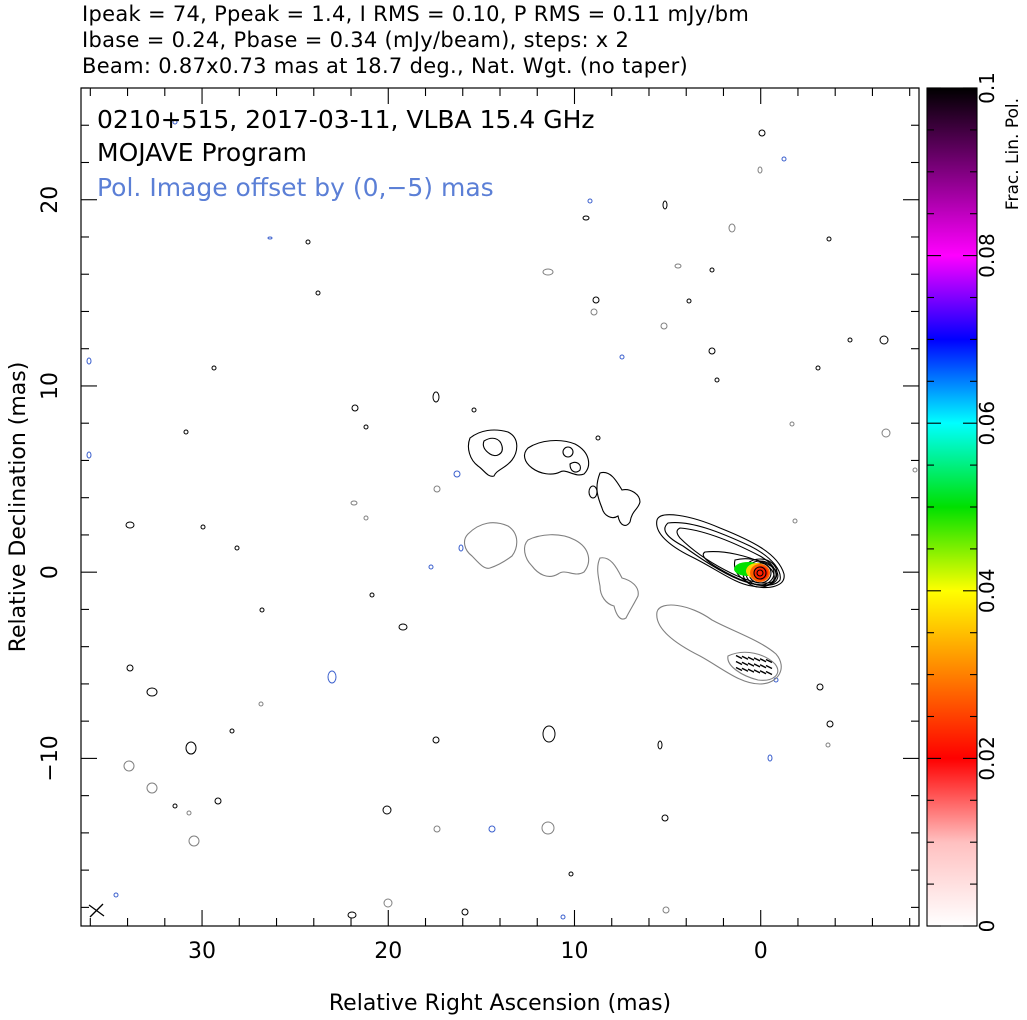  What do you see at coordinates (618, 498) in the screenshot?
I see `jet-knot-a` at bounding box center [618, 498].